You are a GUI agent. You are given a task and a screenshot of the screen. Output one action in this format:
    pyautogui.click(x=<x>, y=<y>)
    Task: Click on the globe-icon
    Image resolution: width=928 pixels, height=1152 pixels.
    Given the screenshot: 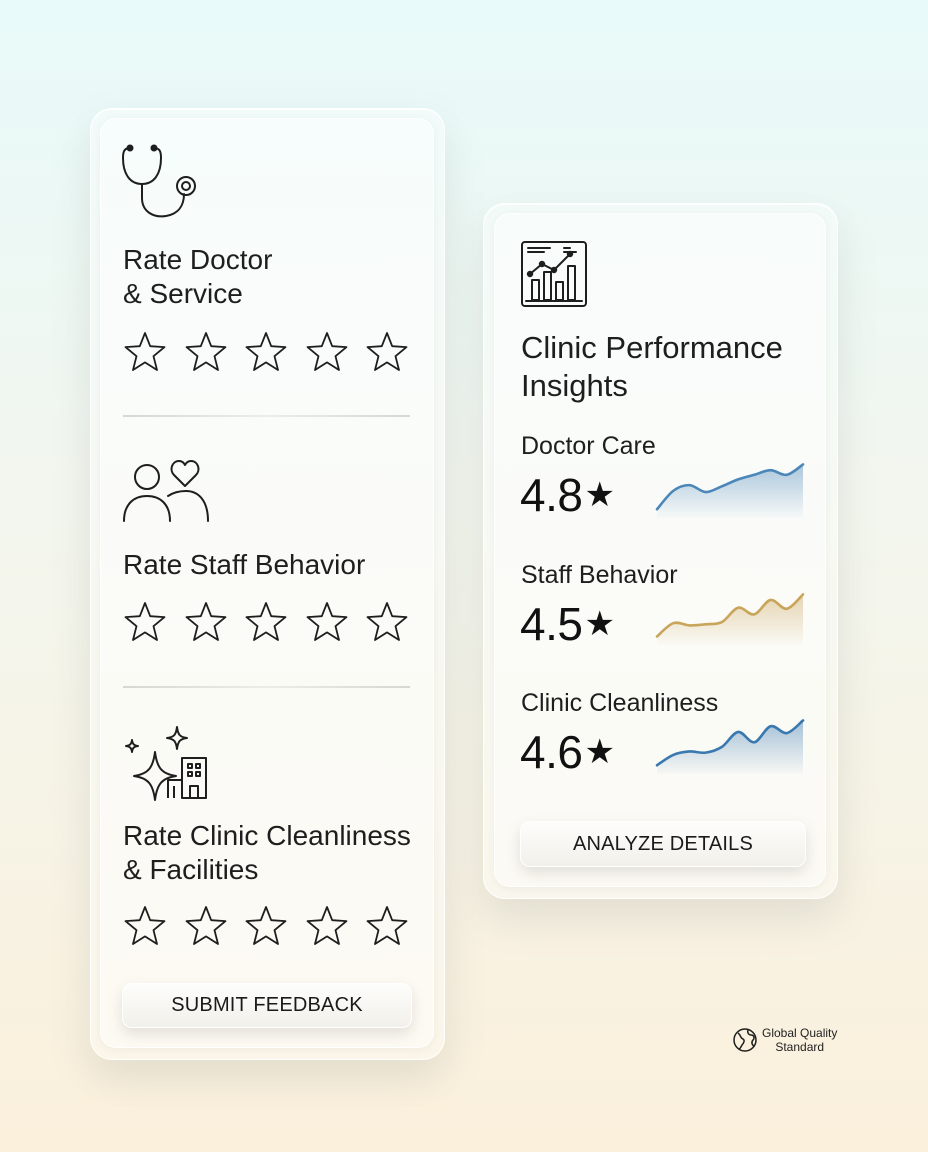 What is the action you would take?
    pyautogui.click(x=745, y=1040)
    